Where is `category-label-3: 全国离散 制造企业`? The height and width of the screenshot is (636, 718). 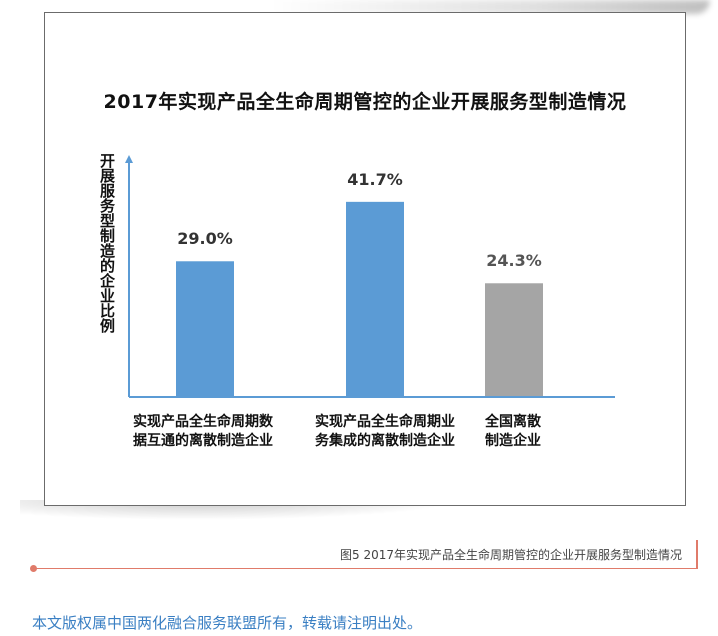
category-label-3: 全国离散 制造企业 is located at coordinates (513, 432).